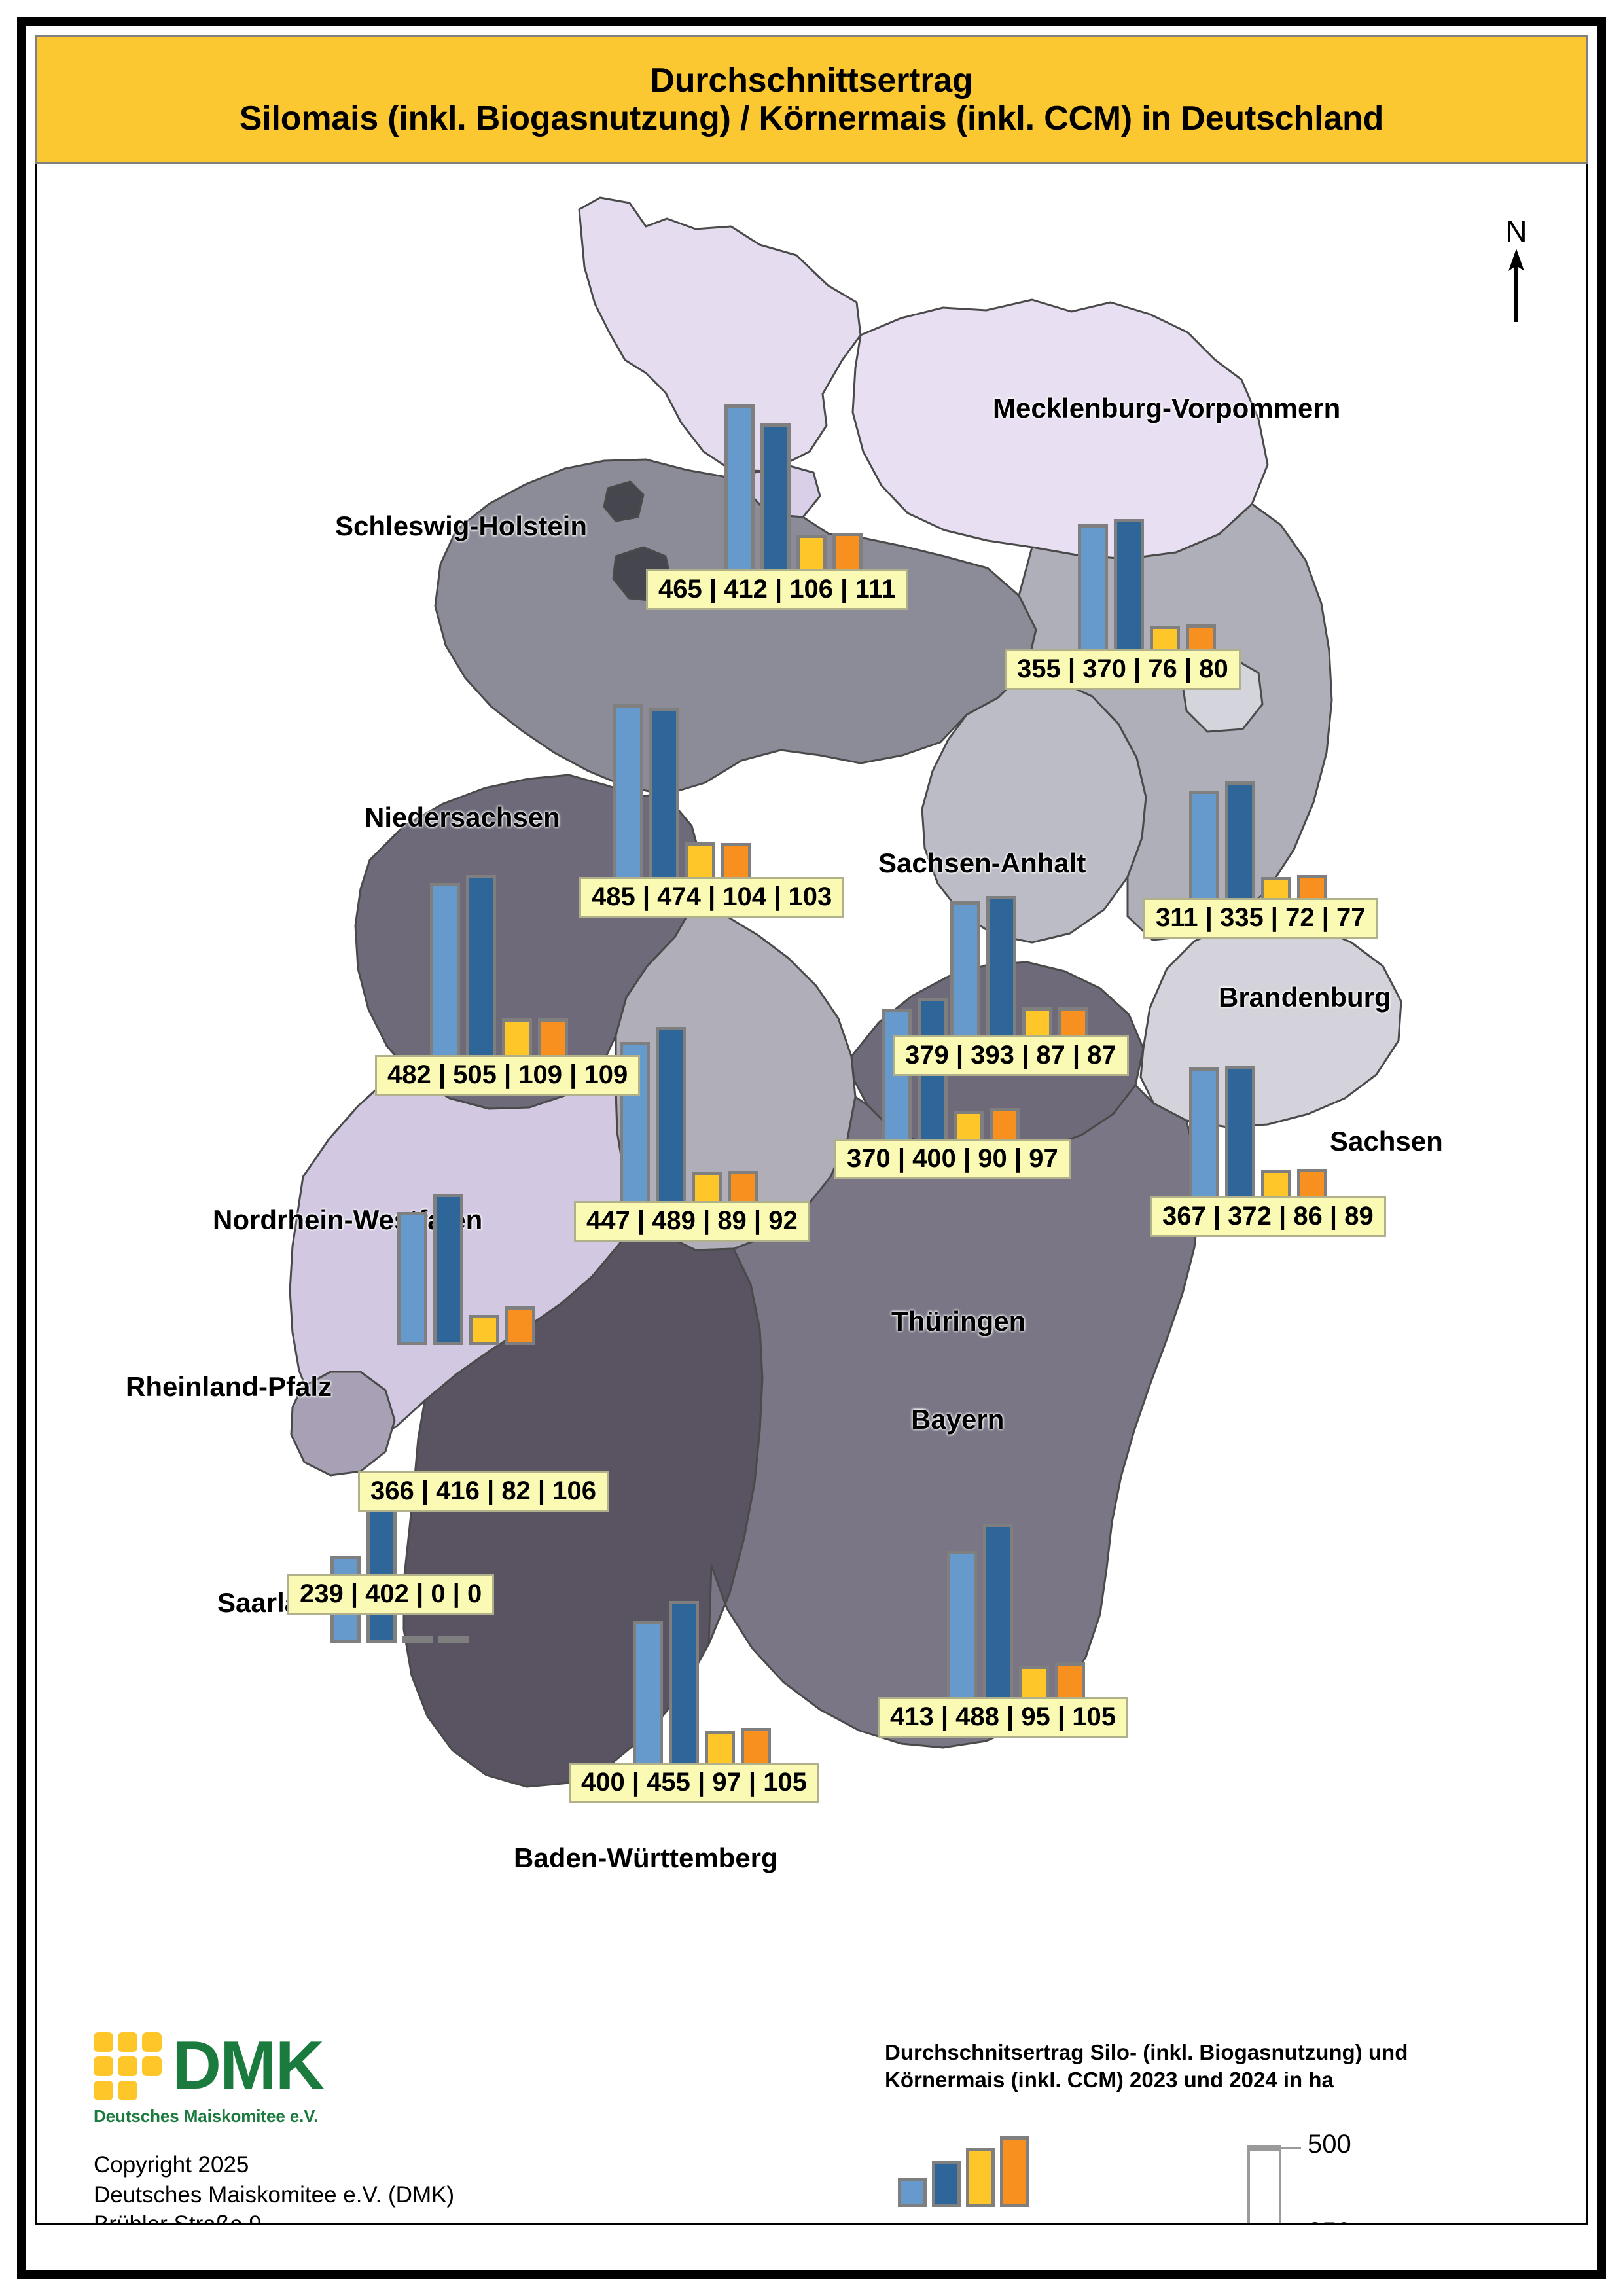 This screenshot has width=1623, height=2296. What do you see at coordinates (1261, 919) in the screenshot?
I see `value-box-brandenburg: 311 | 335 | 72 | 77` at bounding box center [1261, 919].